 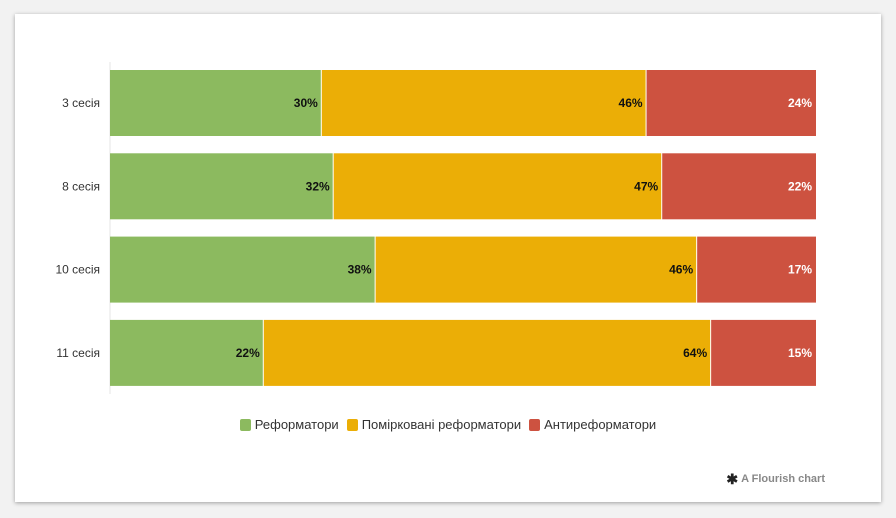 What do you see at coordinates (296, 424) in the screenshot?
I see `legend-label: Реформатори` at bounding box center [296, 424].